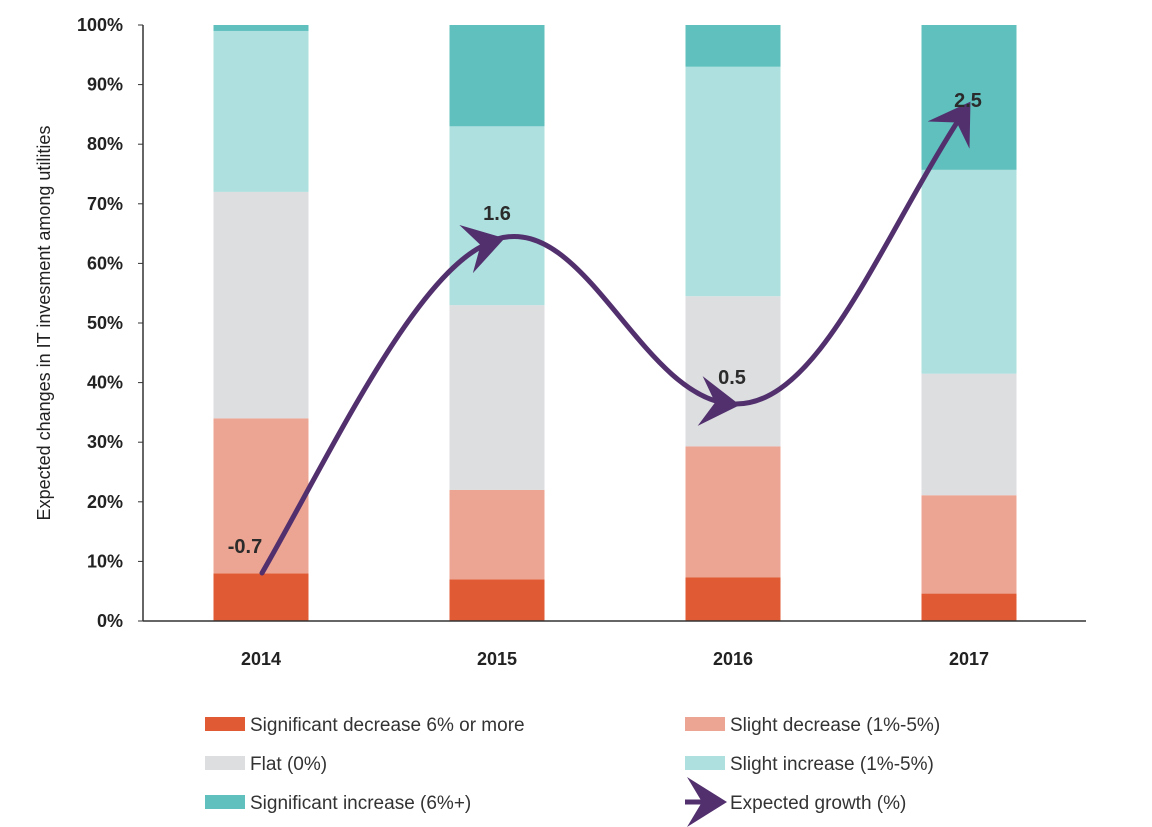  I want to click on legend-label: Expected growth (%), so click(818, 803).